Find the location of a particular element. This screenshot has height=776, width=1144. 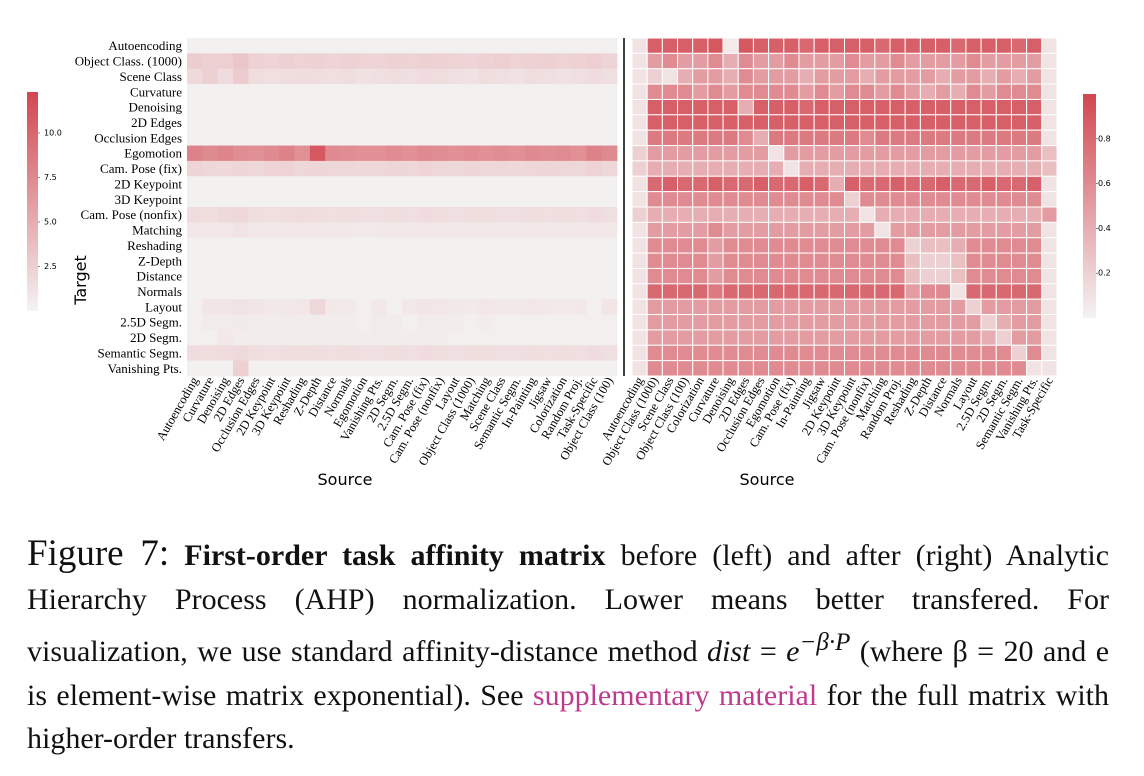

caption-link: supplementary material is located at coordinates (675, 695).